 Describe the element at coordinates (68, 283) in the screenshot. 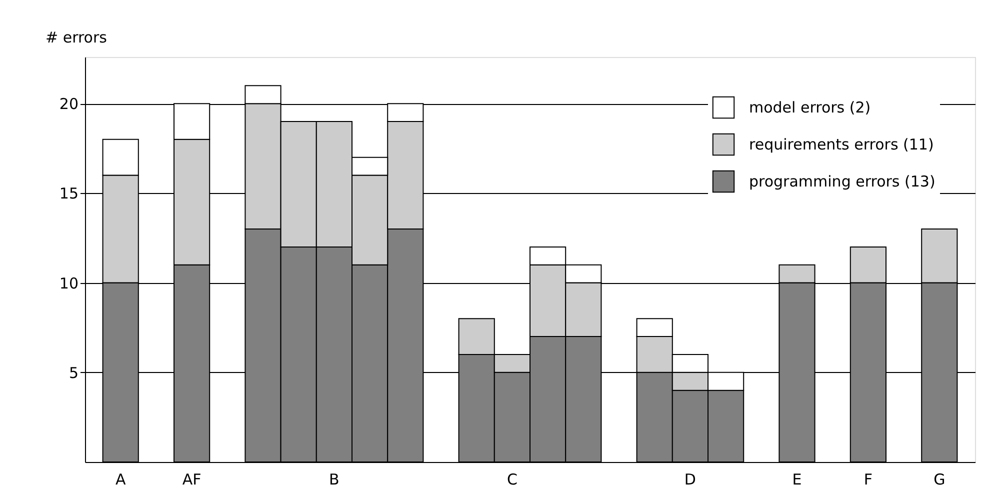

I see `y-tick-label: 10` at that location.